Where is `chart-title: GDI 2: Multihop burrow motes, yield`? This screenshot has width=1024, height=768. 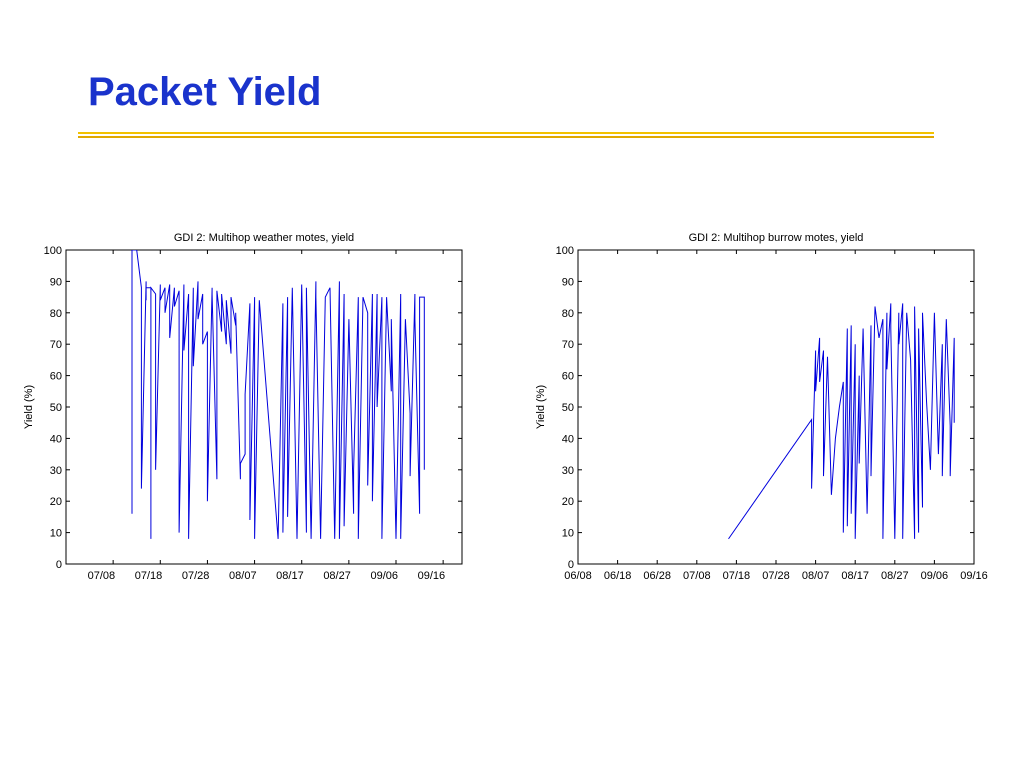 chart-title: GDI 2: Multihop burrow motes, yield is located at coordinates (776, 238).